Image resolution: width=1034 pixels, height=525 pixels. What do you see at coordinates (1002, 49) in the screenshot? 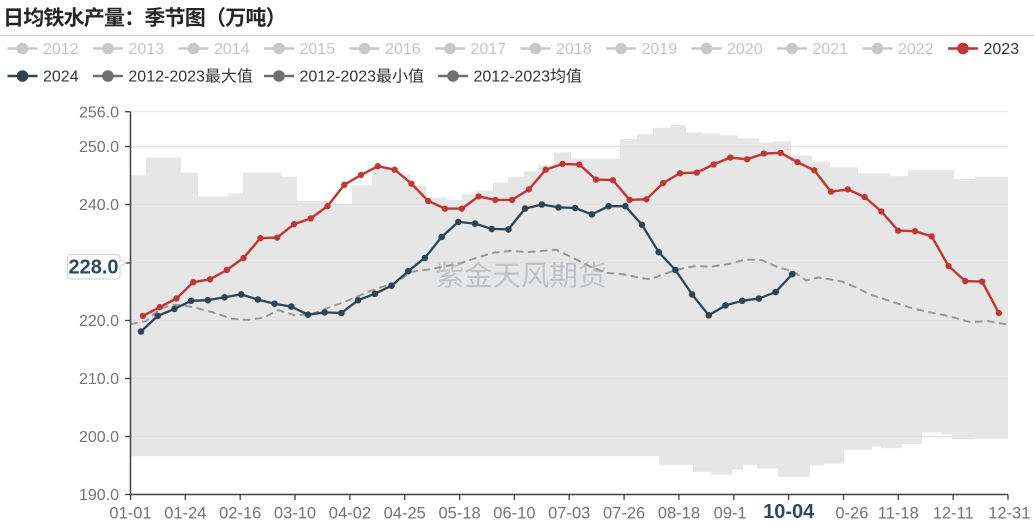
I see `svg-text: 2023` at bounding box center [1002, 49].